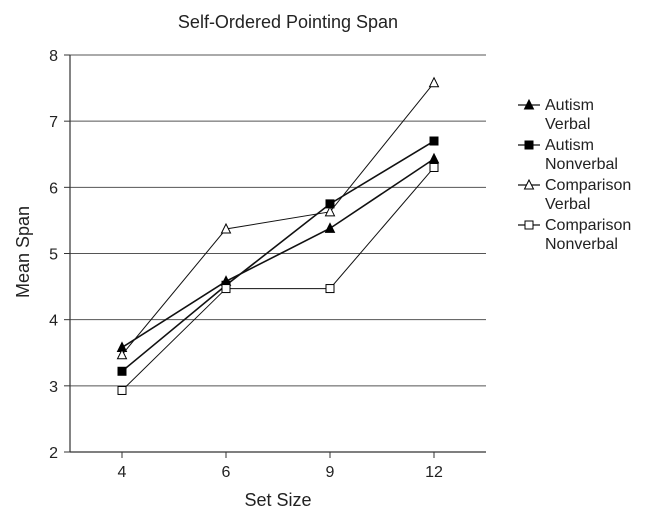  What do you see at coordinates (122, 472) in the screenshot?
I see `x-tick-label: 4` at bounding box center [122, 472].